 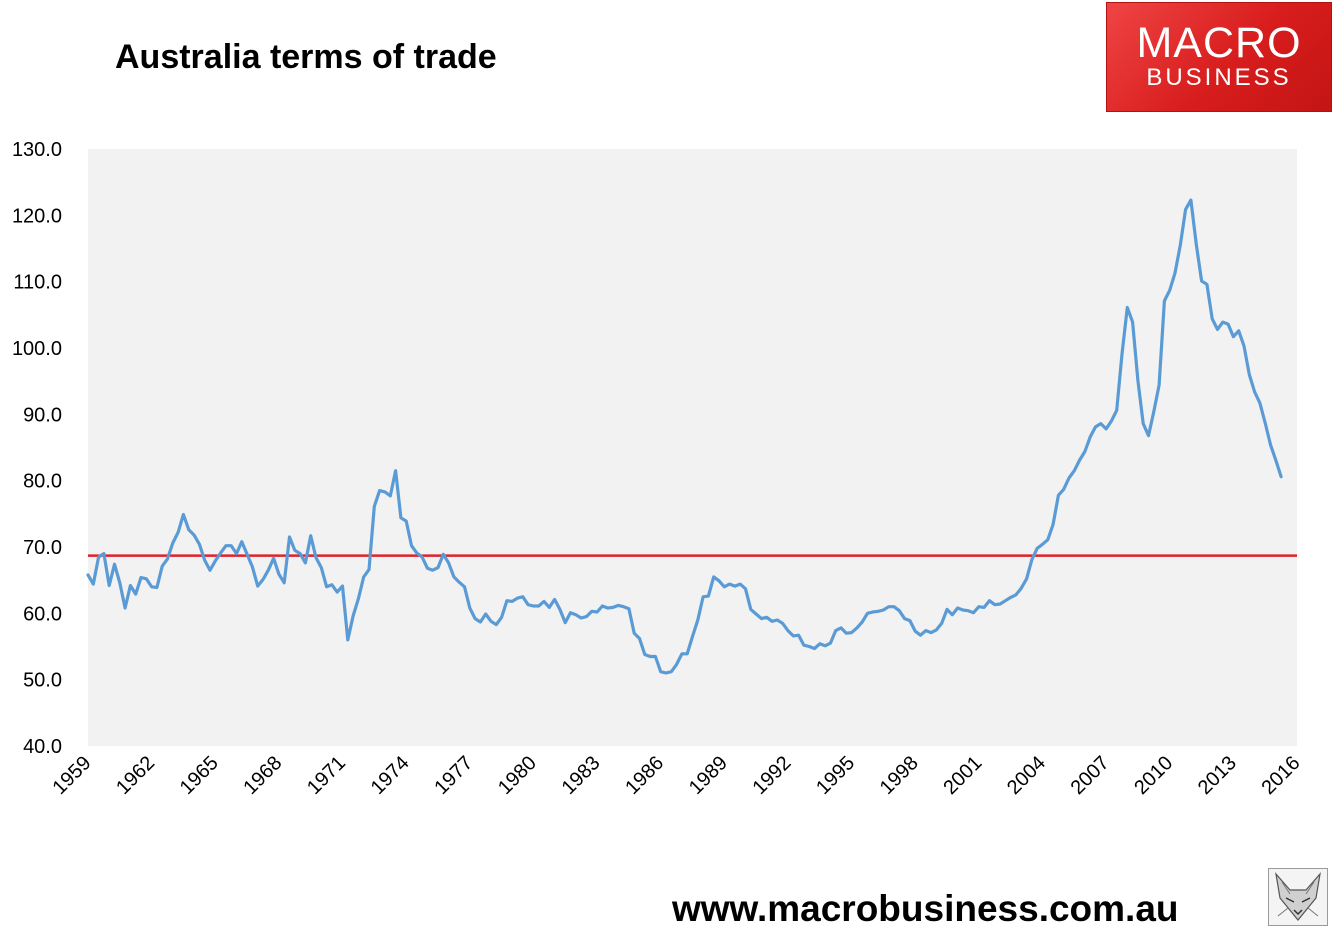 I want to click on x-tick-label: 1992, so click(x=771, y=775).